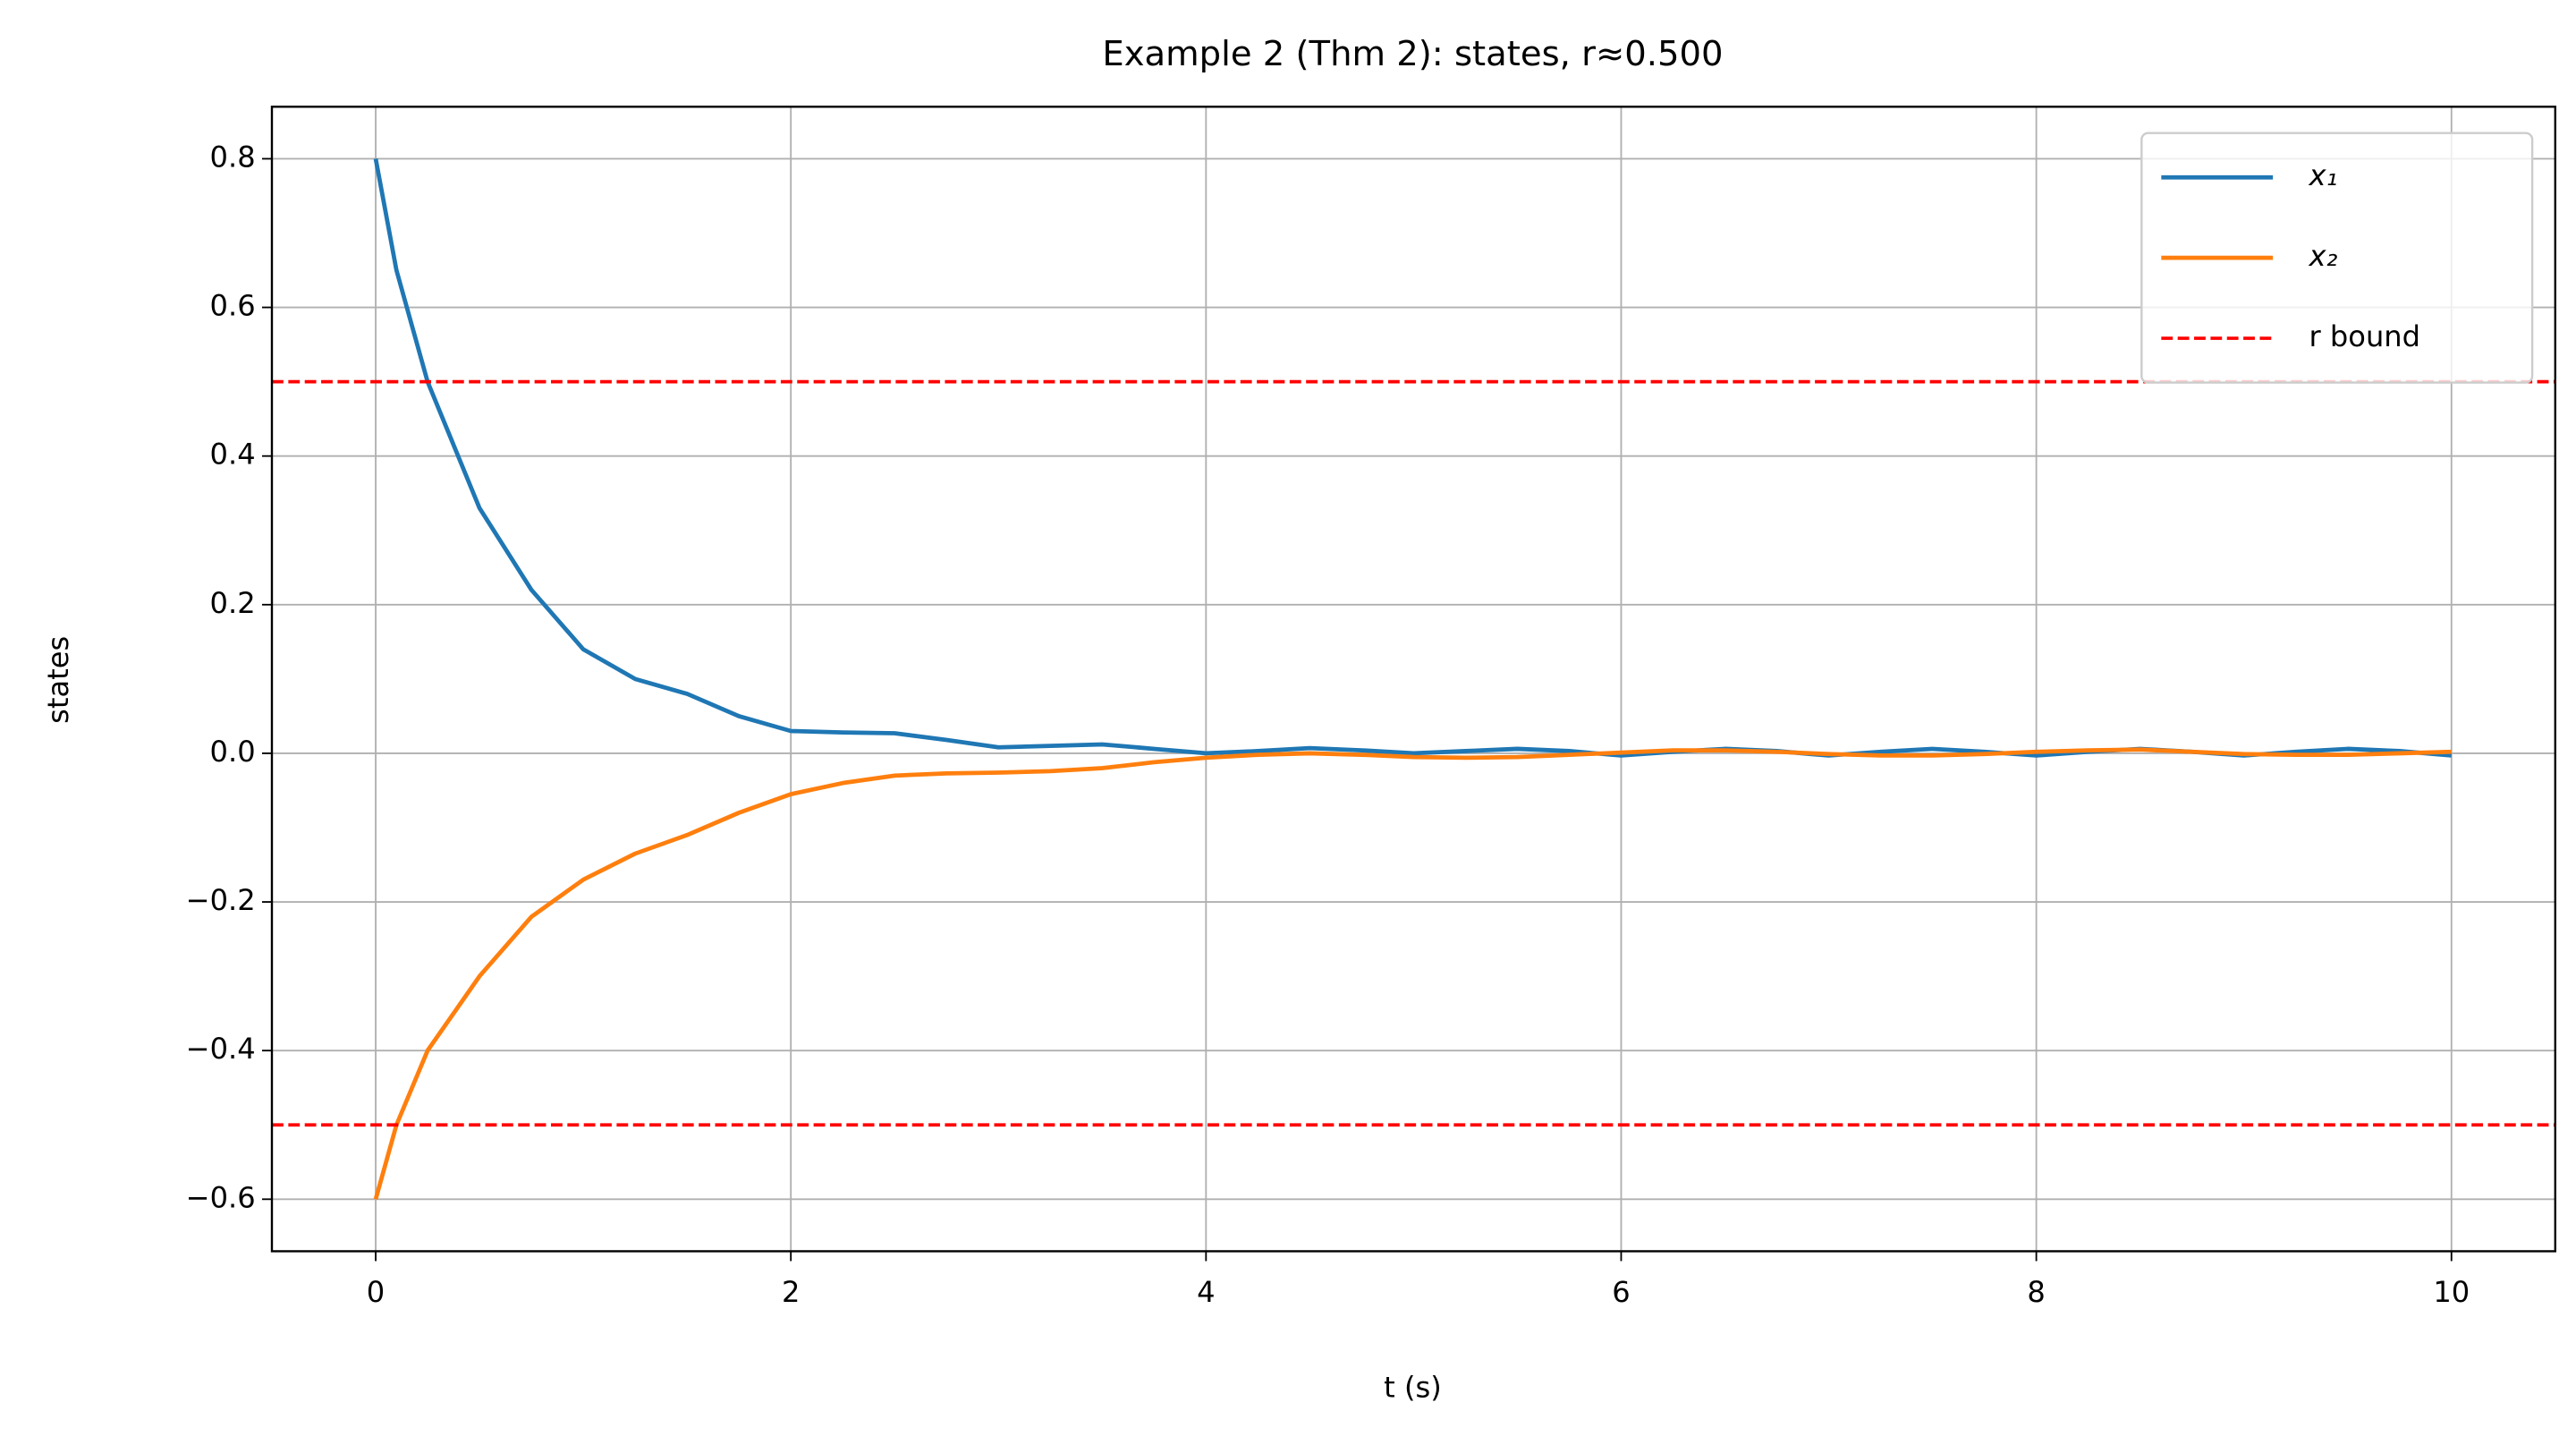 This screenshot has height=1445, width=2576. Describe the element at coordinates (1412, 54) in the screenshot. I see `chart-title: Example 2 (Thm 2): states, r≈0.500` at that location.